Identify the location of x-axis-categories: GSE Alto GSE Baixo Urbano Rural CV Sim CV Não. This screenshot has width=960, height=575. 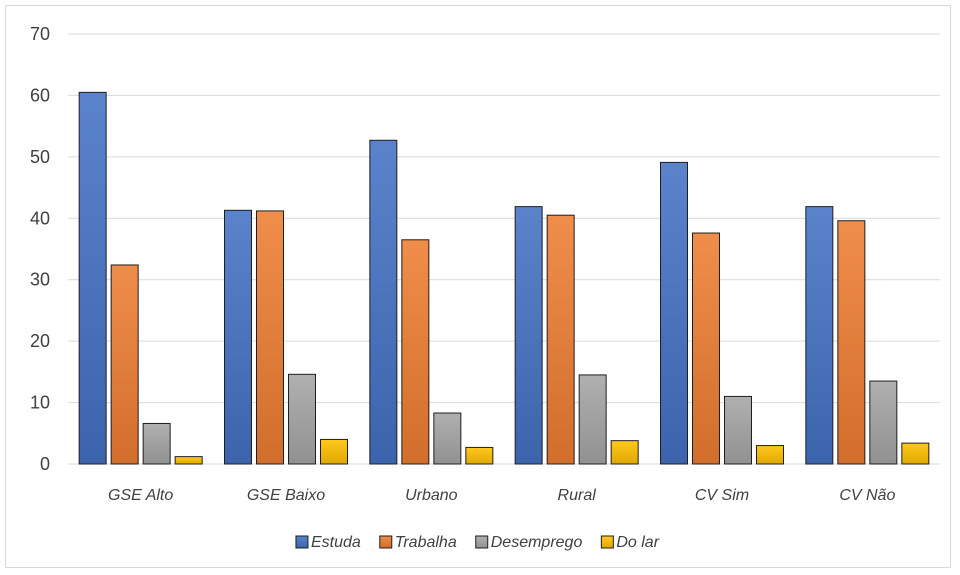
(501, 495).